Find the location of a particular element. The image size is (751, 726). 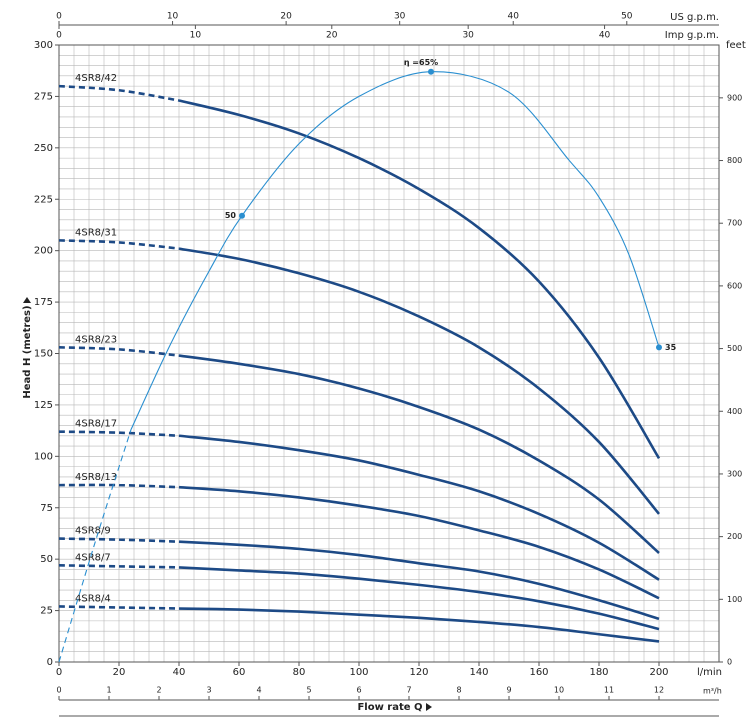

secondary-x-tick-label: 9 is located at coordinates (508, 690).